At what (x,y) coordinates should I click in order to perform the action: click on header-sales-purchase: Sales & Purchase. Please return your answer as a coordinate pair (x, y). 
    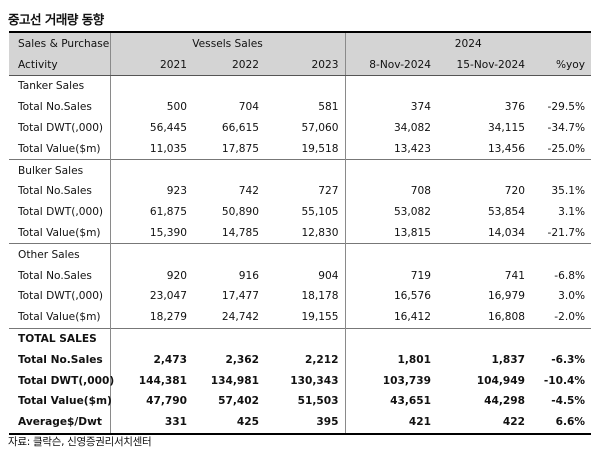
    Looking at the image, I should click on (59, 42).